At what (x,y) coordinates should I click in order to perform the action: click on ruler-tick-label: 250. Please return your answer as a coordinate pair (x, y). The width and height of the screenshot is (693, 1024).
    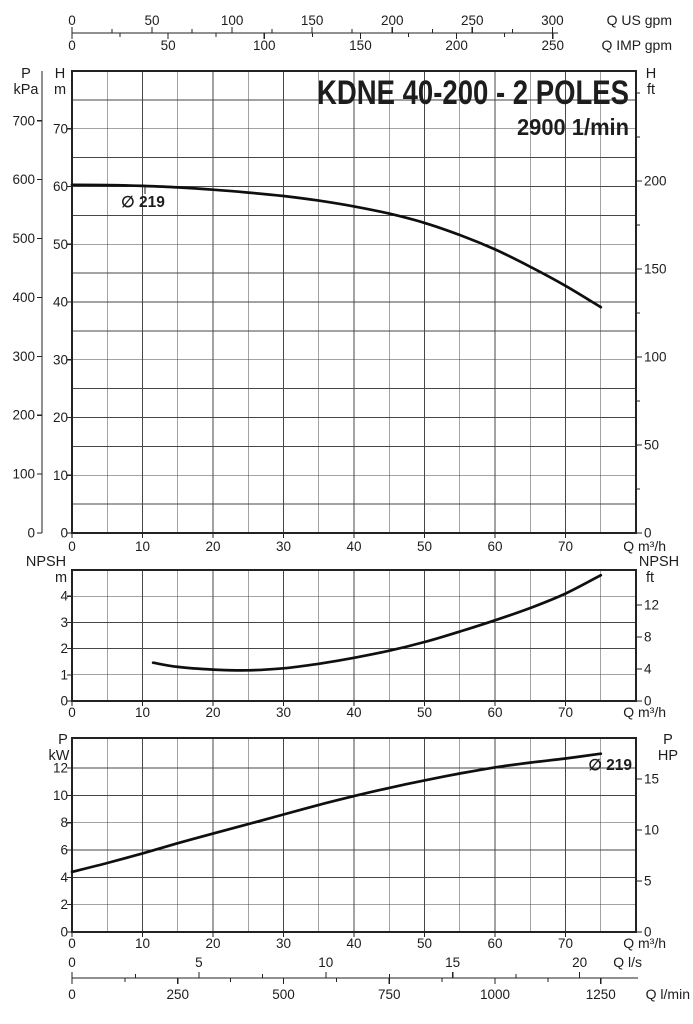
    Looking at the image, I should click on (472, 20).